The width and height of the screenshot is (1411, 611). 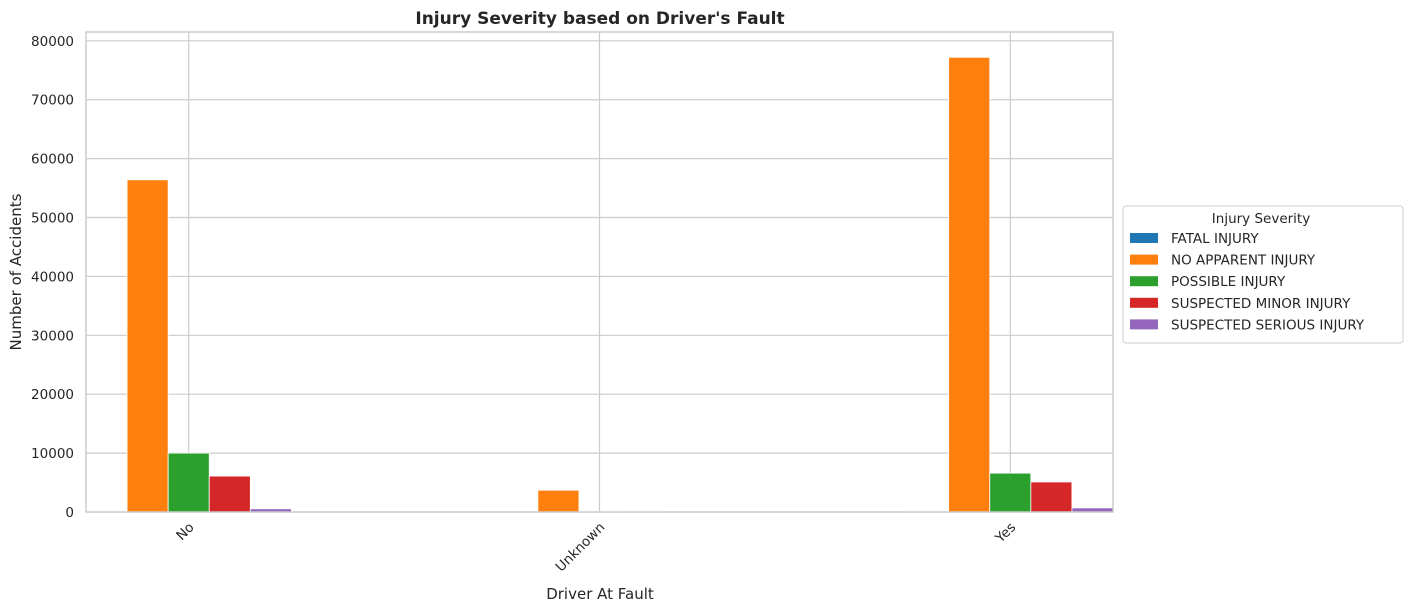 What do you see at coordinates (52, 42) in the screenshot?
I see `y-tick-label: 80000` at bounding box center [52, 42].